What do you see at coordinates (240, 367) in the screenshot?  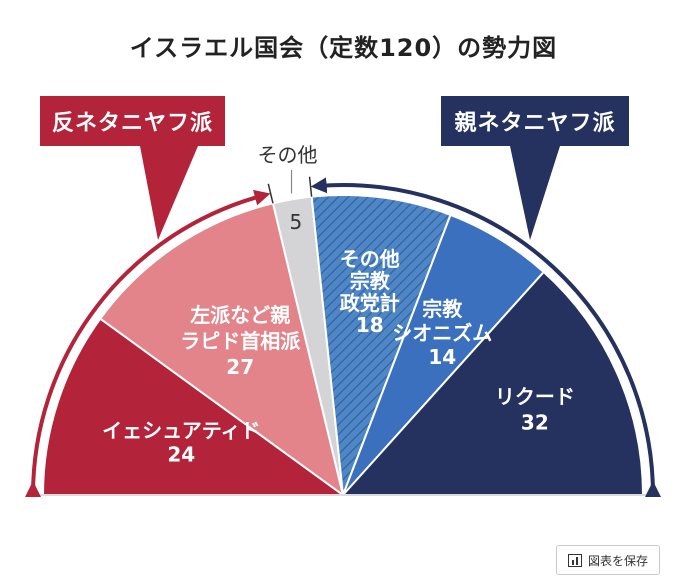 I see `segment-value-1: 27` at bounding box center [240, 367].